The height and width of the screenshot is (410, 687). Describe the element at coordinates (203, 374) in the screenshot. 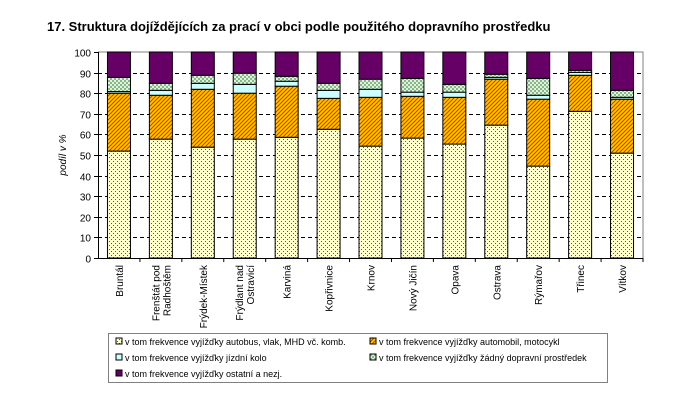

I see `legend-label-5: v tom frekvence vyjížďky ostatní a nezj.` at that location.